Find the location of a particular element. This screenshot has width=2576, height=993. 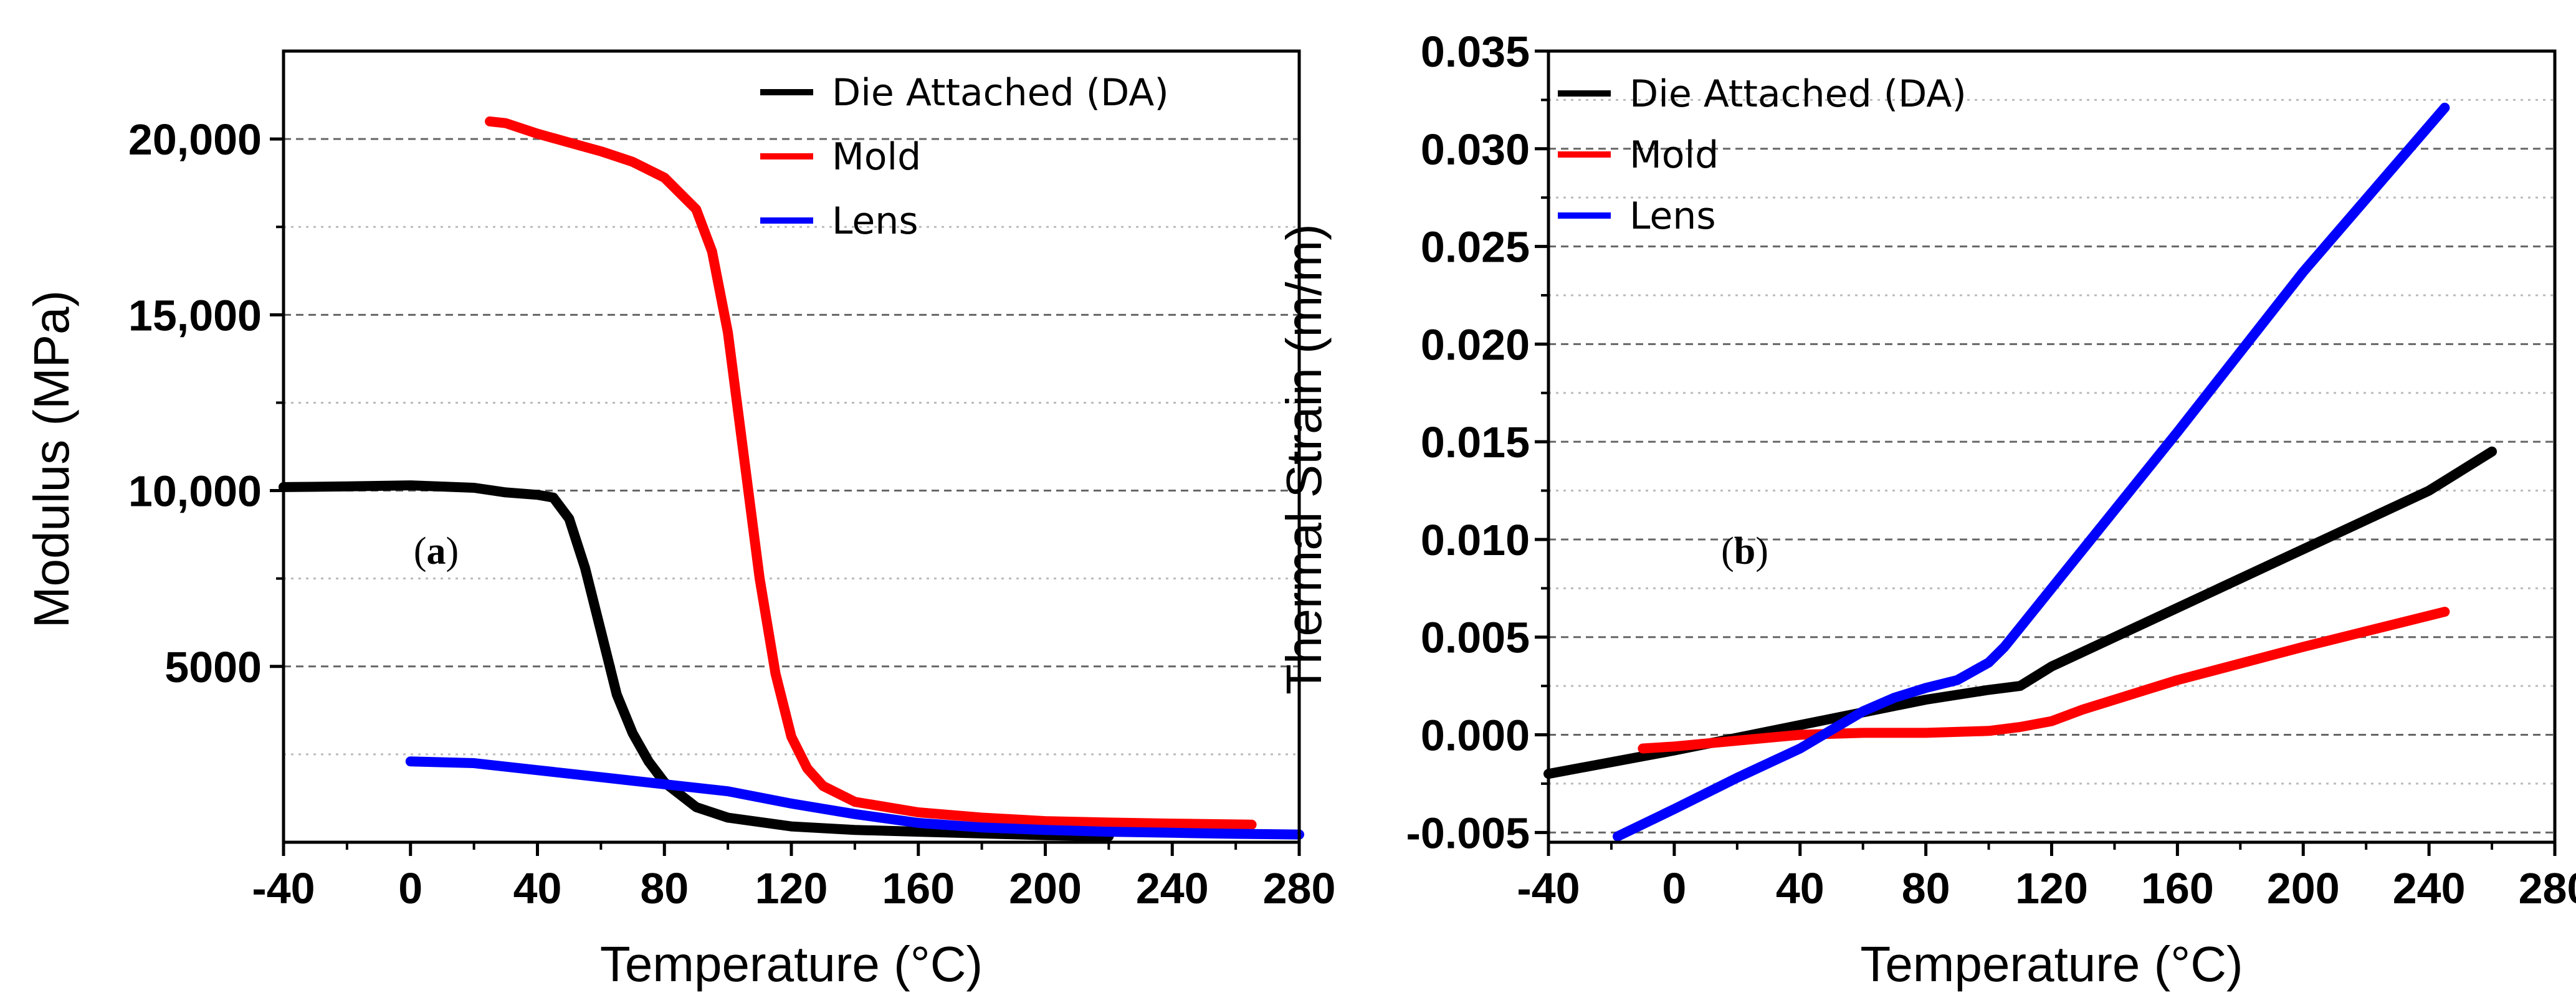

chart-b-ytick-label: -0.005 is located at coordinates (1468, 833).